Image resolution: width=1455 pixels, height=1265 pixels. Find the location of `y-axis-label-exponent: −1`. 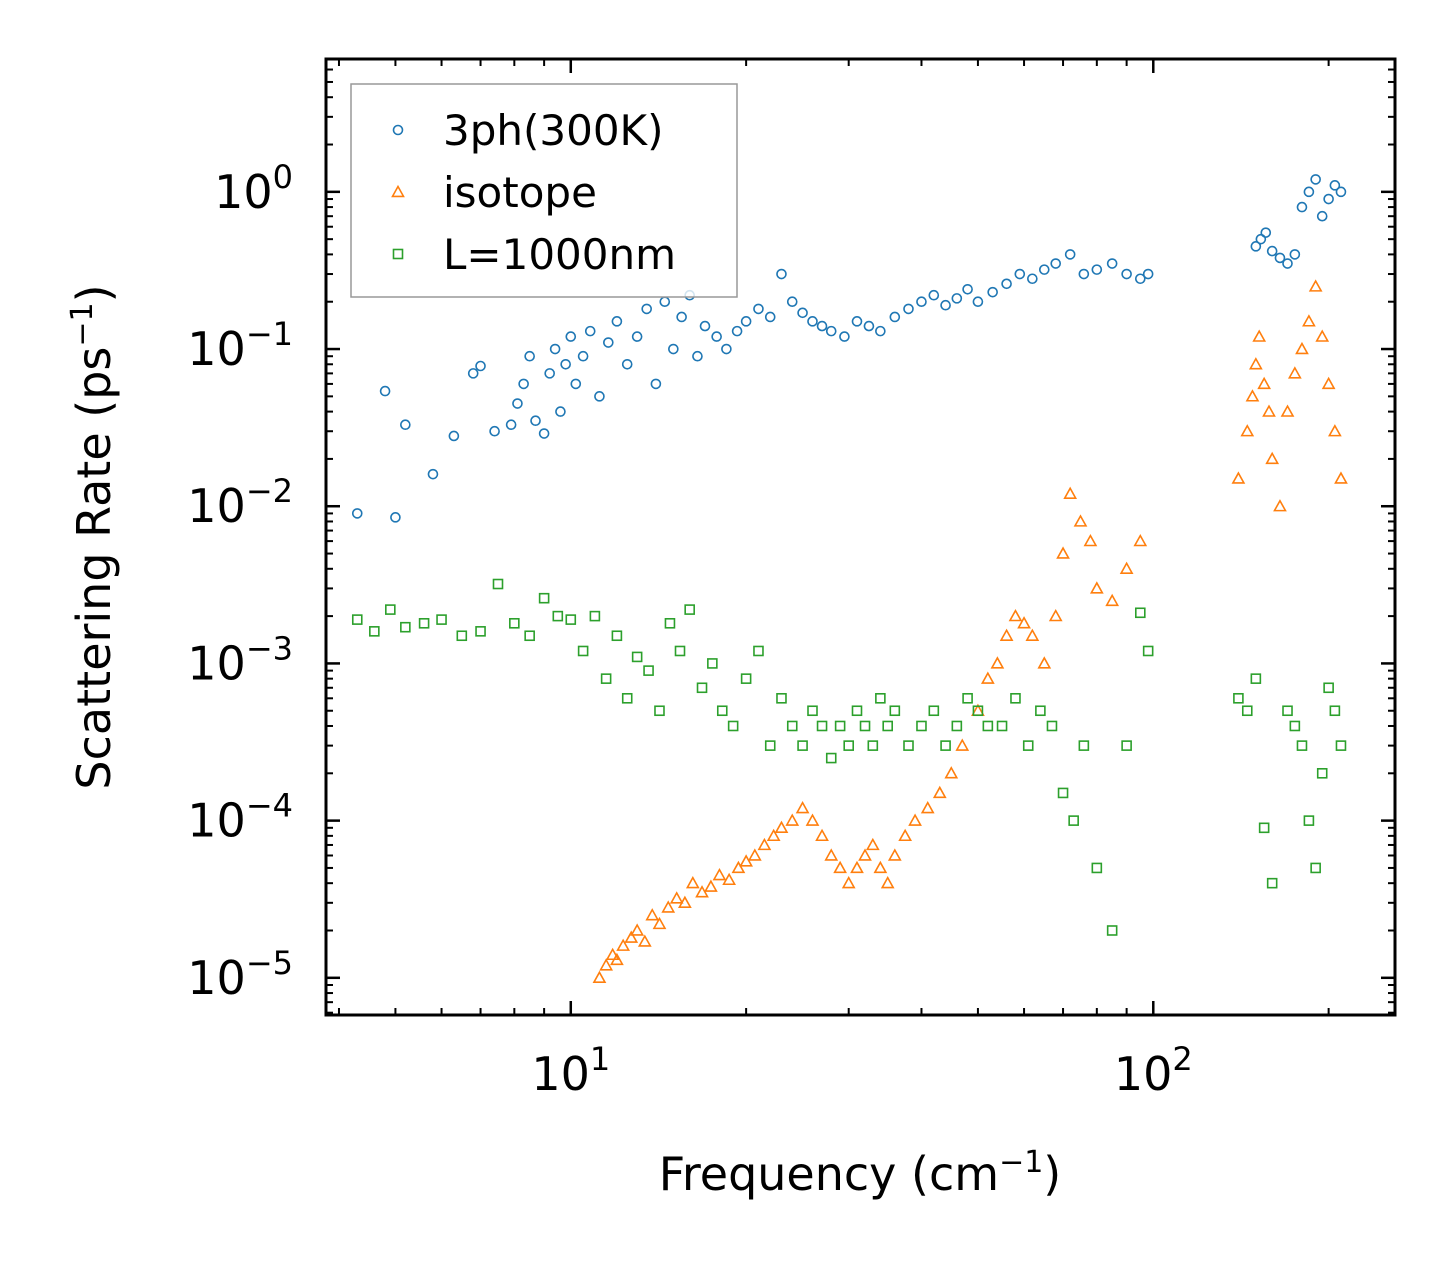

y-axis-label-exponent: −1 is located at coordinates (82, 324).